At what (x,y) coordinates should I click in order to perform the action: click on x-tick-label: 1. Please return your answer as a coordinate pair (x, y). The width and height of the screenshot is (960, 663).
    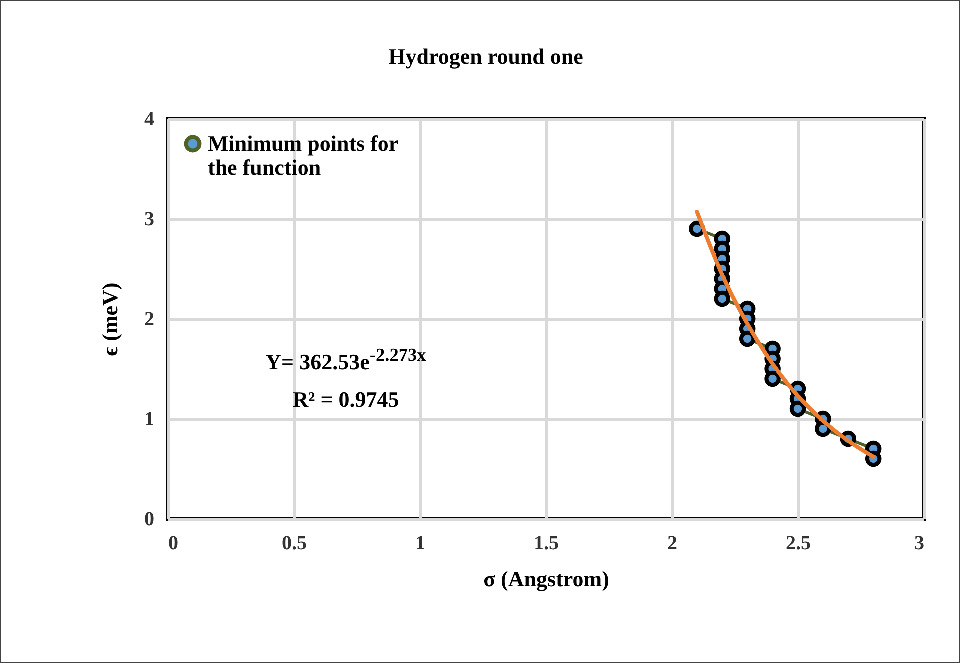
    Looking at the image, I should click on (421, 543).